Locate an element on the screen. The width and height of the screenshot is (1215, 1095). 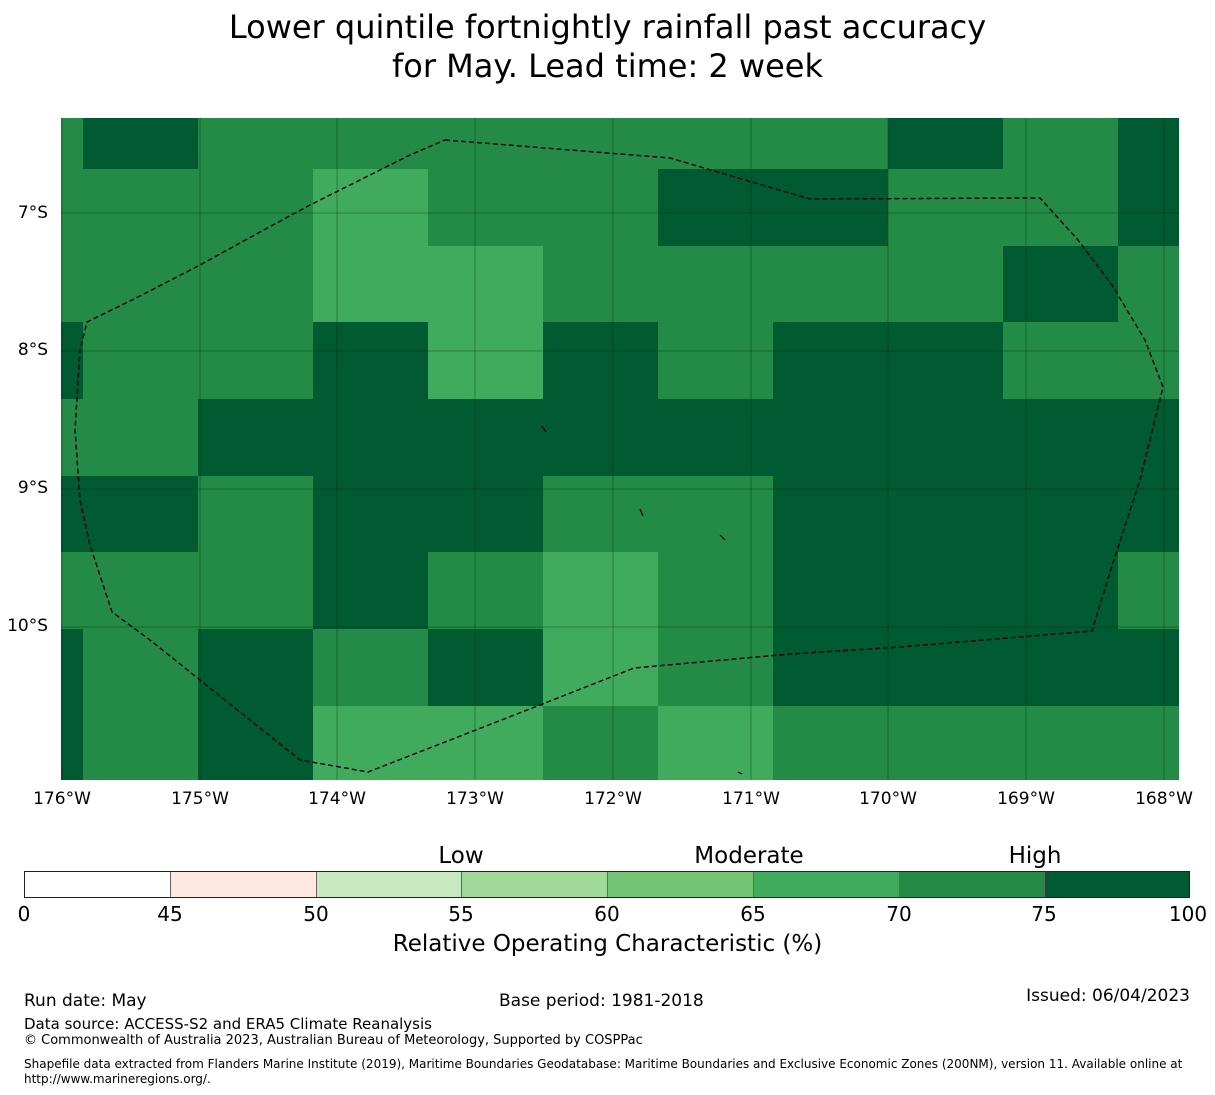
colorbar-tick: 60 is located at coordinates (607, 914).